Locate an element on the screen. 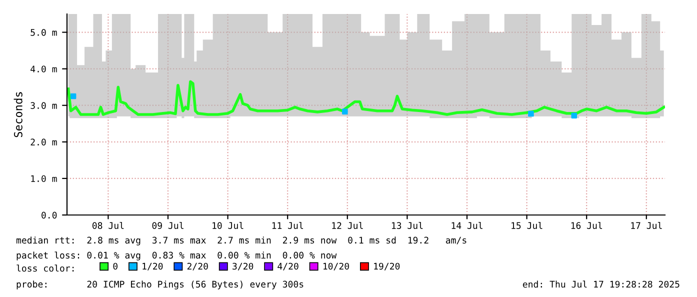 Image resolution: width=697 pixels, height=297 pixels. x-tick-label: 10 Jul is located at coordinates (228, 225).